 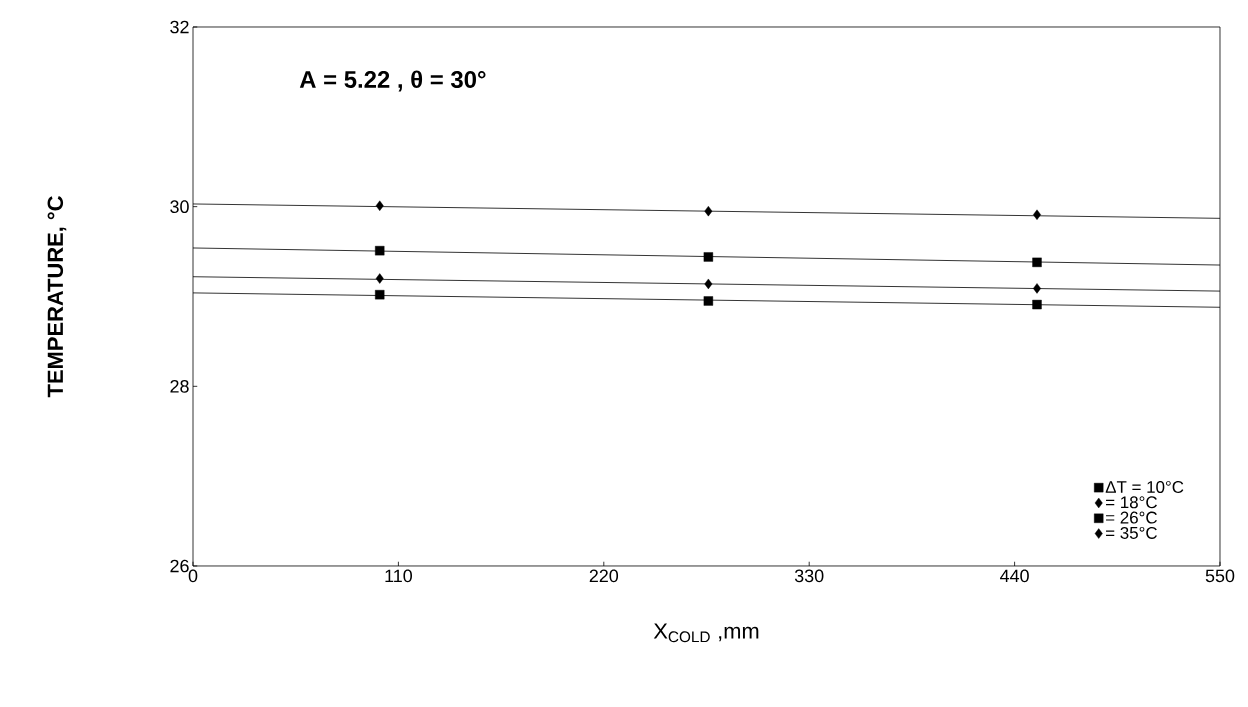 I want to click on x-tick-label: 330, so click(x=809, y=576).